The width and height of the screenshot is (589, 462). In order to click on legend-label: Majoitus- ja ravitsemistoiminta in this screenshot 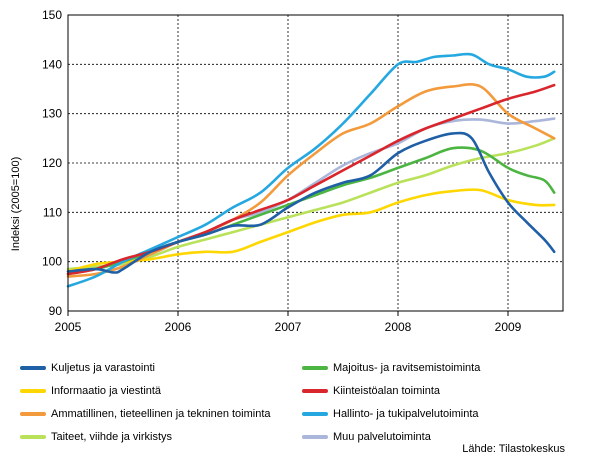, I will do `click(407, 368)`.